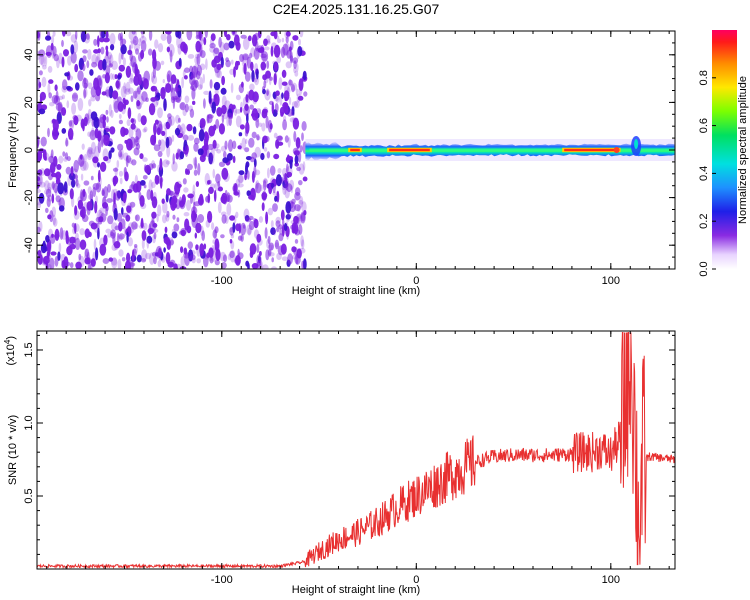 This screenshot has width=750, height=600. What do you see at coordinates (416, 580) in the screenshot?
I see `x-tick-label: 0` at bounding box center [416, 580].